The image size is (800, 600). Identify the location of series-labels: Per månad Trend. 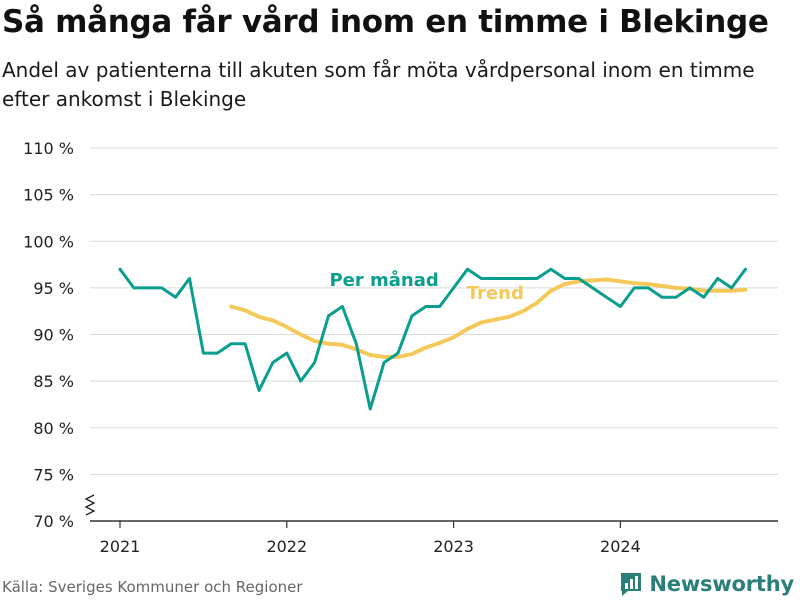
(426, 286).